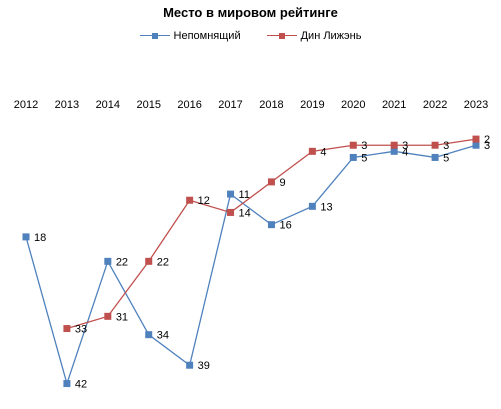 This screenshot has height=409, width=501. What do you see at coordinates (81, 385) in the screenshot?
I see `data-label-series-0: 42` at bounding box center [81, 385].